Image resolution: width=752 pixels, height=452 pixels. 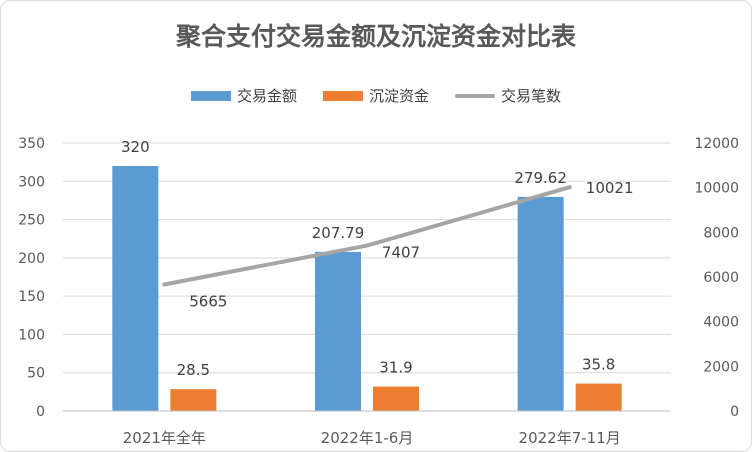 I want to click on y-right-tick-0: 0, so click(x=734, y=412).